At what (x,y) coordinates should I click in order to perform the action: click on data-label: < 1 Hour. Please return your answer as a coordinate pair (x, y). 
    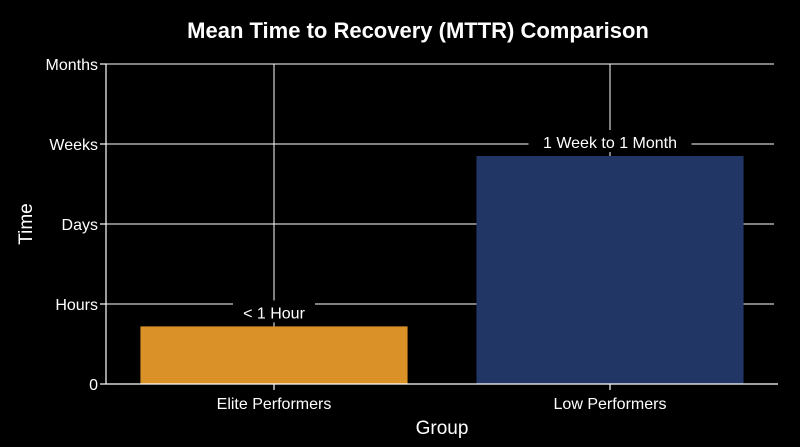
    Looking at the image, I should click on (274, 313).